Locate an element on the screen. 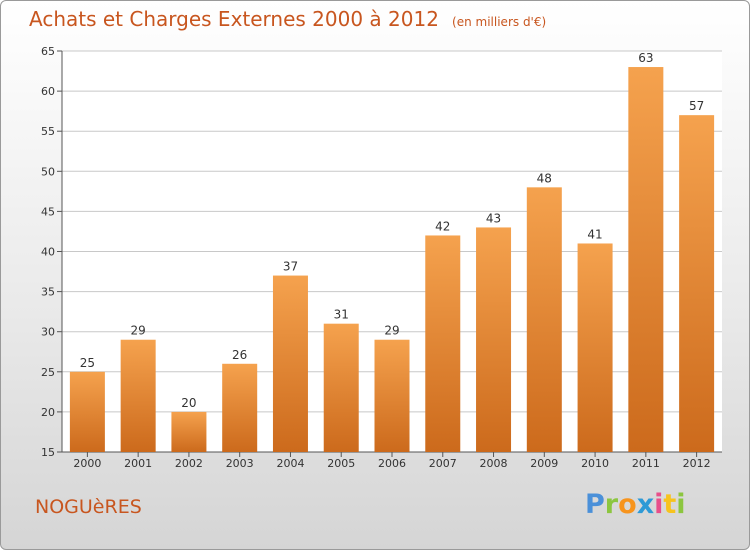 The height and width of the screenshot is (550, 750). x-tick-label: 2008 is located at coordinates (494, 463).